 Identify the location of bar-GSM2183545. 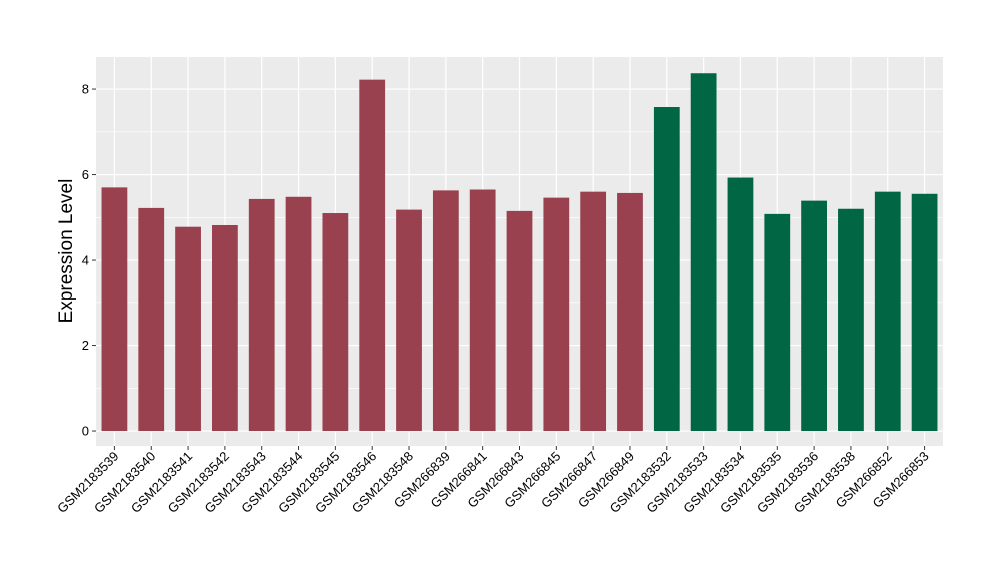
(335, 322).